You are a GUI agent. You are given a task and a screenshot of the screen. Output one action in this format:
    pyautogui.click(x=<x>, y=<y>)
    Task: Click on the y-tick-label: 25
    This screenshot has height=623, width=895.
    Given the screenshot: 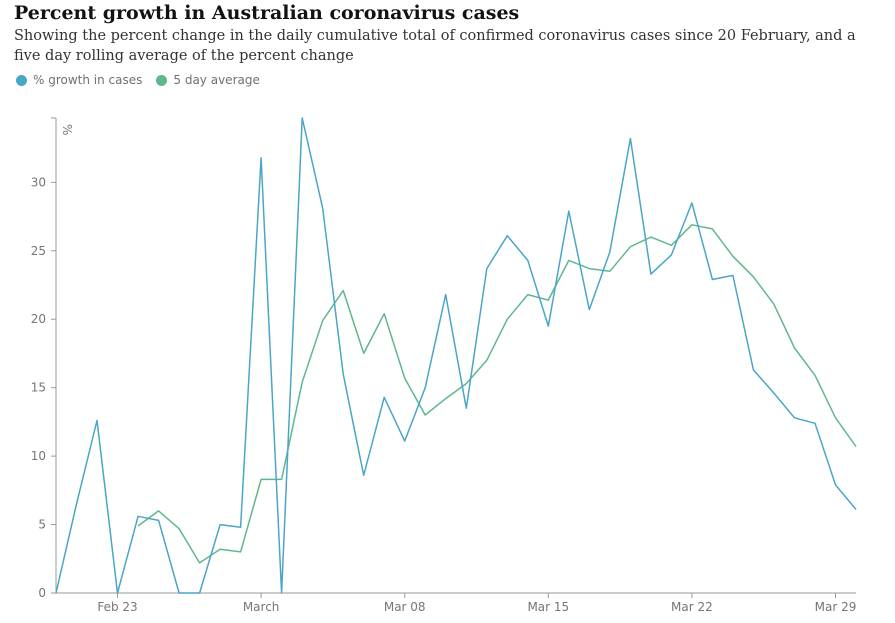 What is the action you would take?
    pyautogui.click(x=38, y=251)
    